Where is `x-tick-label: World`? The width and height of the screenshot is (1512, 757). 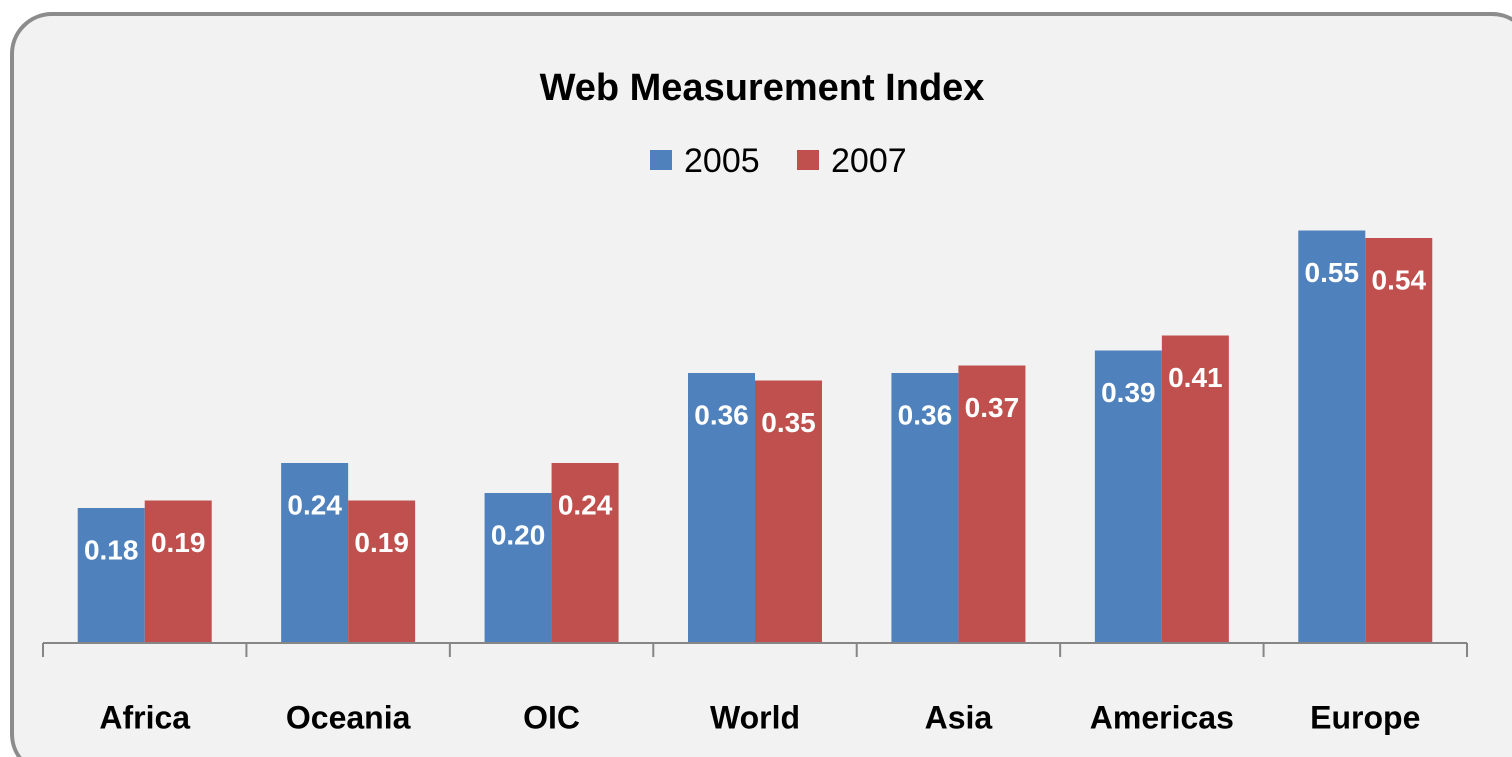 x-tick-label: World is located at coordinates (755, 717).